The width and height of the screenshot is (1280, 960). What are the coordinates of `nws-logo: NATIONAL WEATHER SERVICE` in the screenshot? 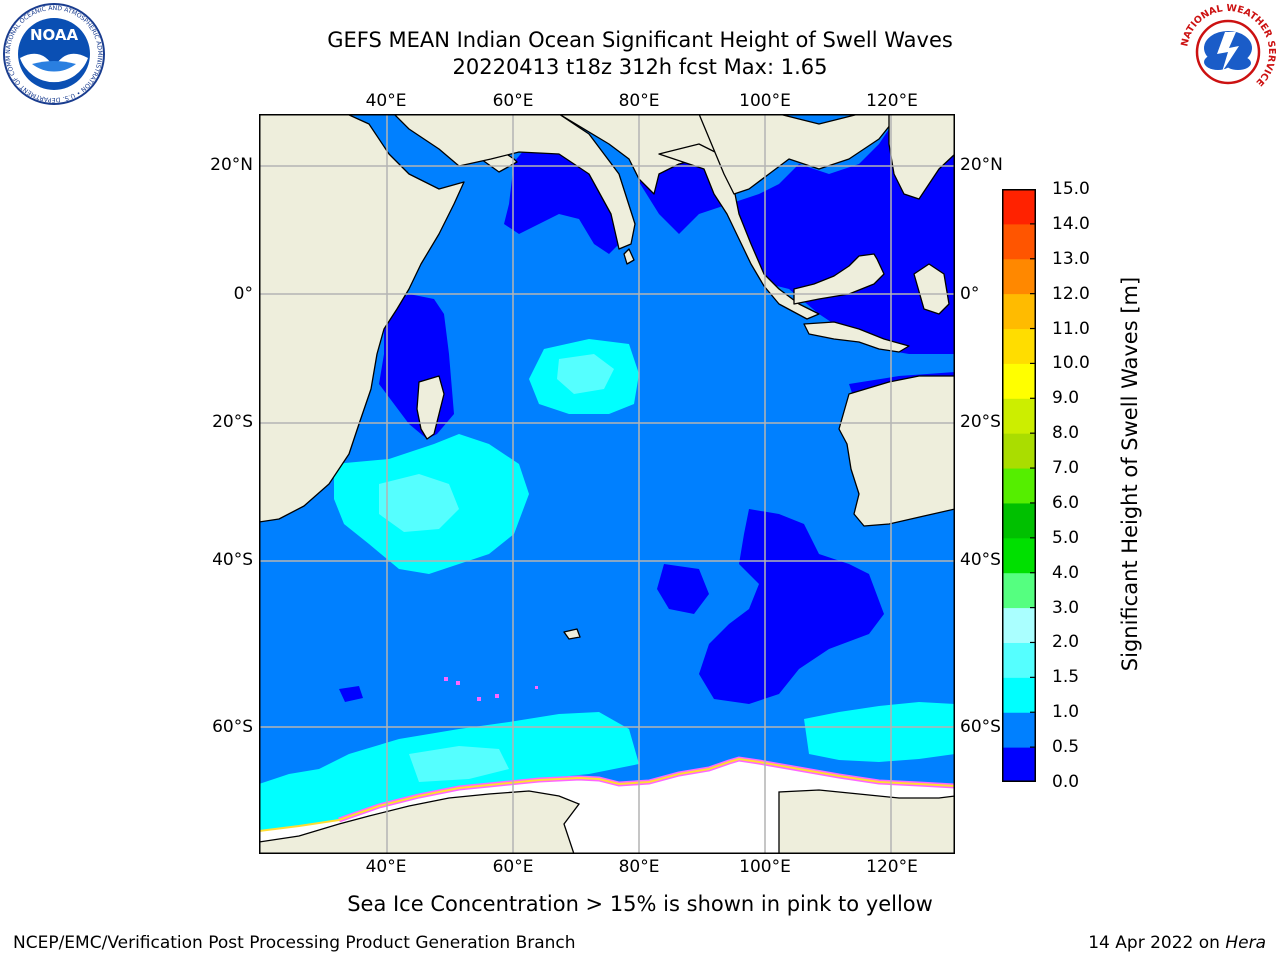 It's located at (1228, 51).